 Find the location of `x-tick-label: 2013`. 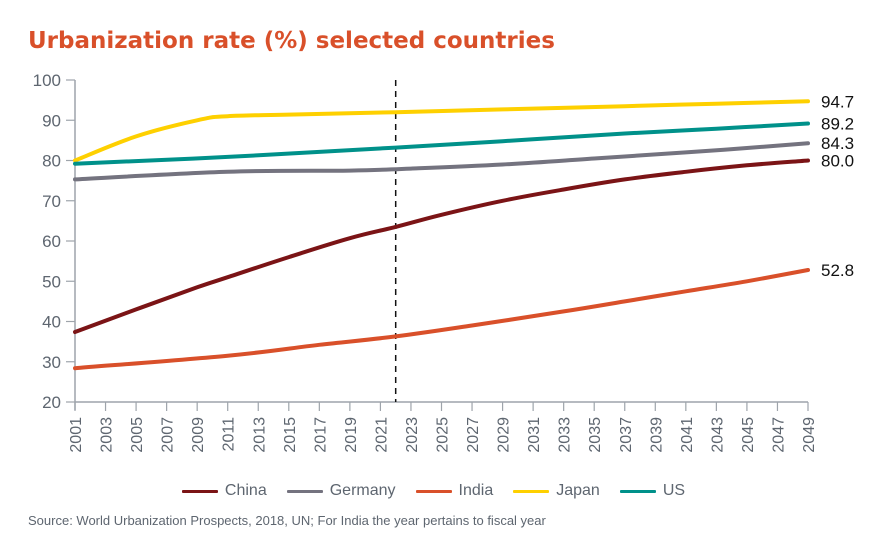

x-tick-label: 2013 is located at coordinates (259, 435).